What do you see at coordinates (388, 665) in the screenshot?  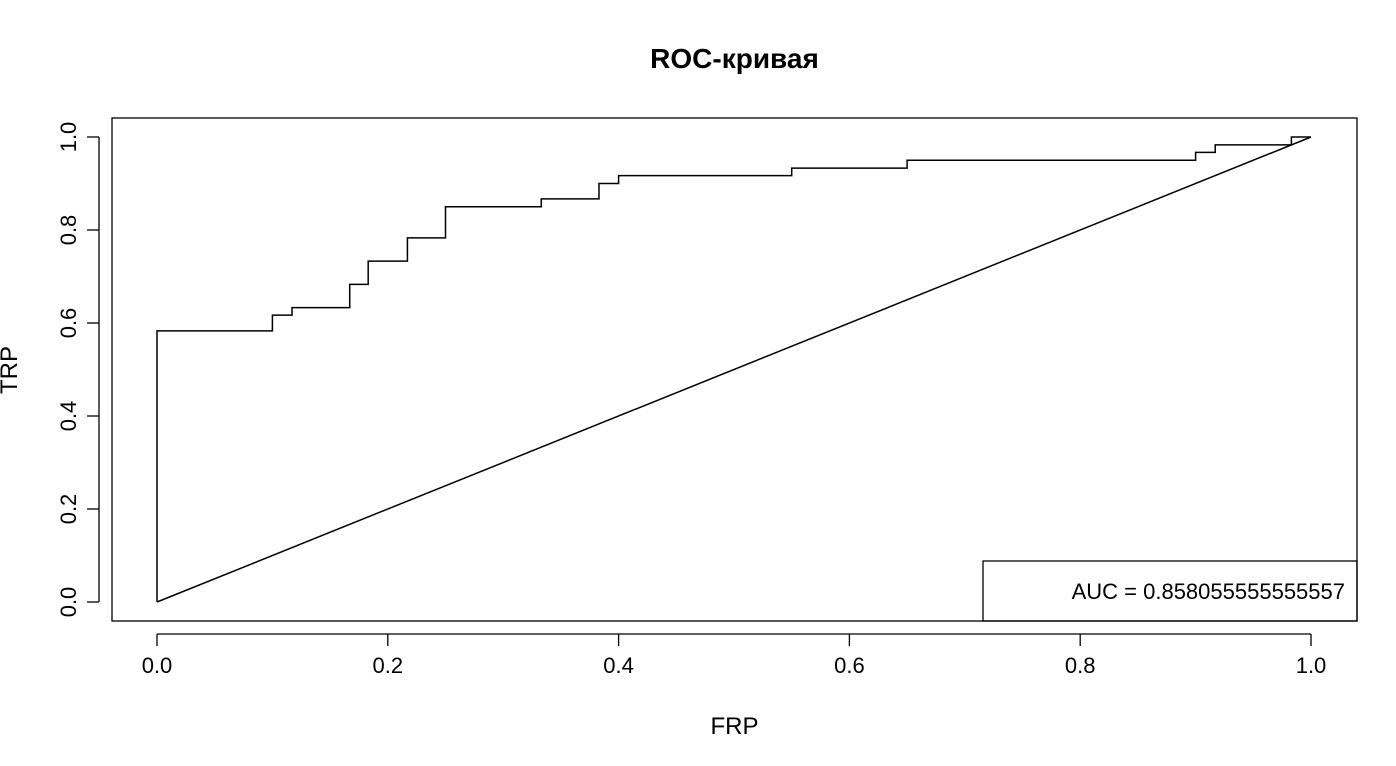 I see `x-tick-label: 0.2` at bounding box center [388, 665].